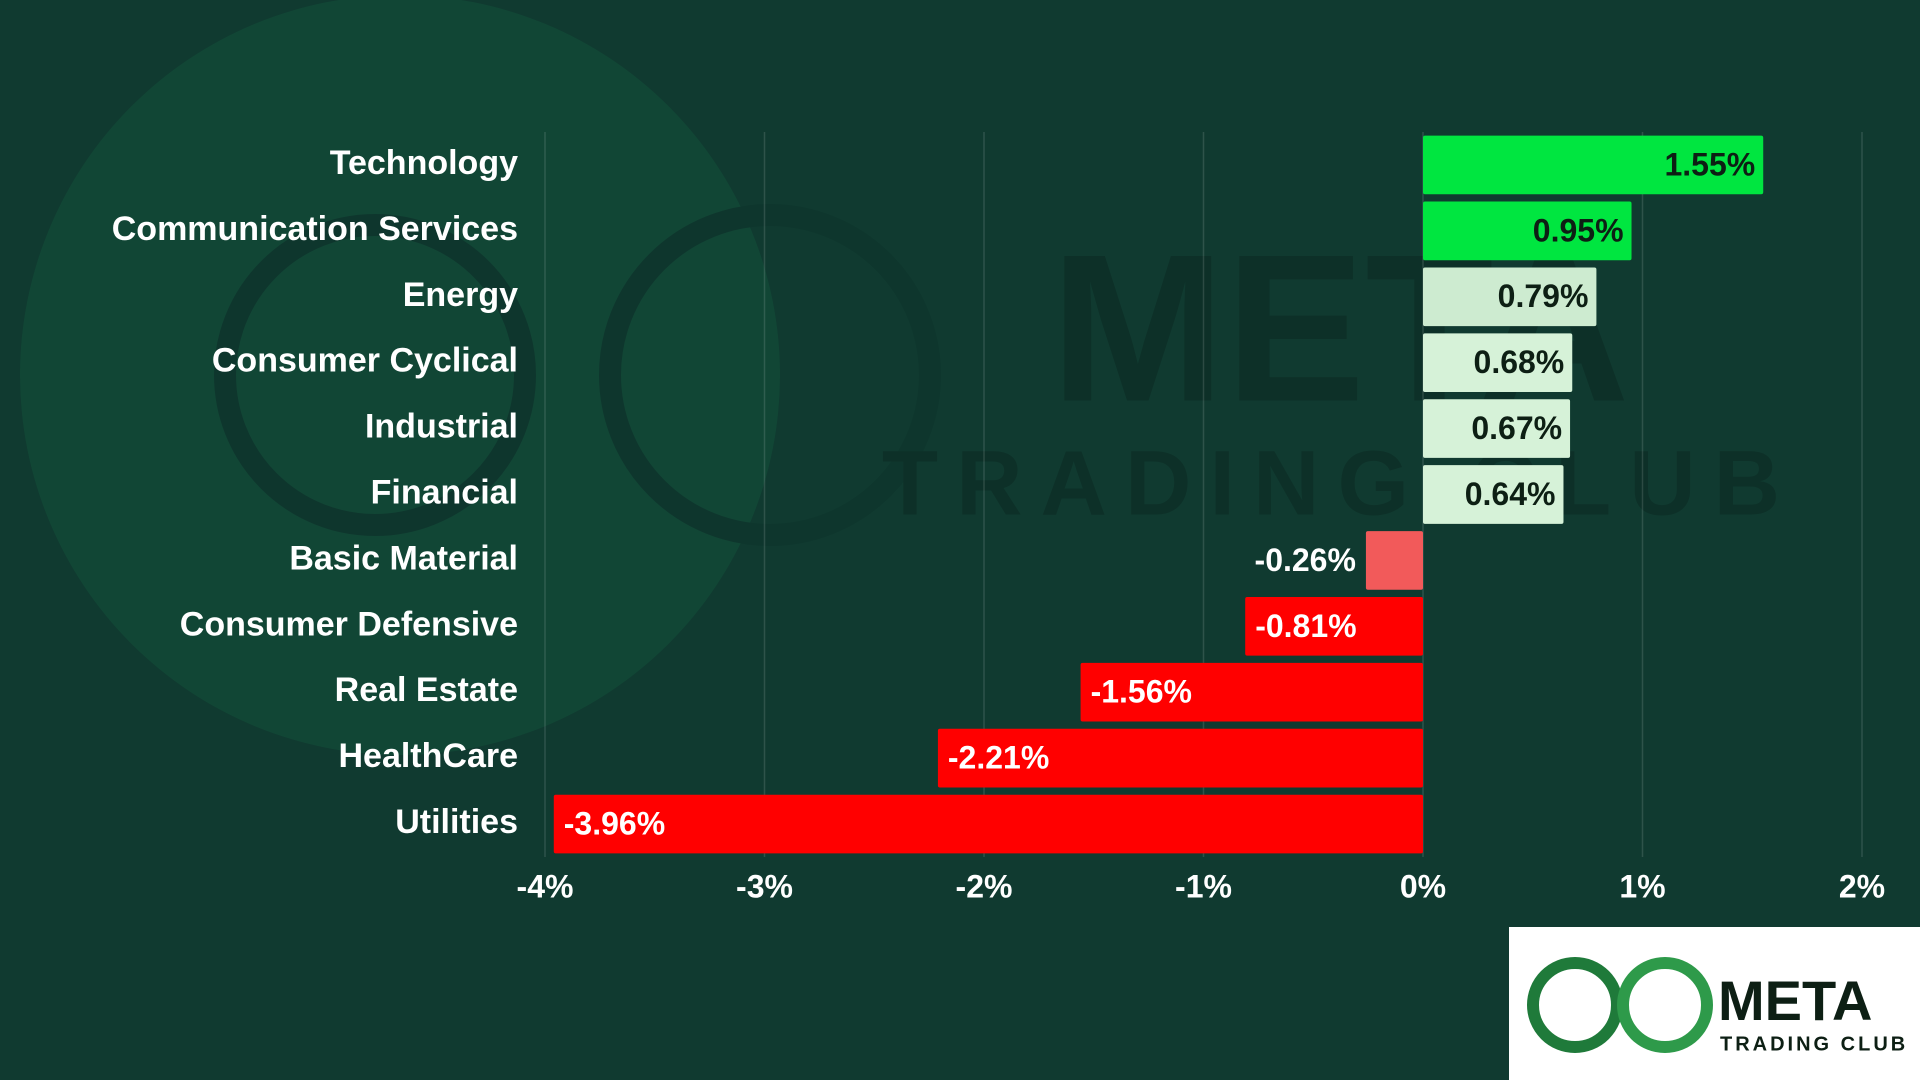 The image size is (1920, 1080). What do you see at coordinates (349, 624) in the screenshot?
I see `category-label: Consumer Defensive` at bounding box center [349, 624].